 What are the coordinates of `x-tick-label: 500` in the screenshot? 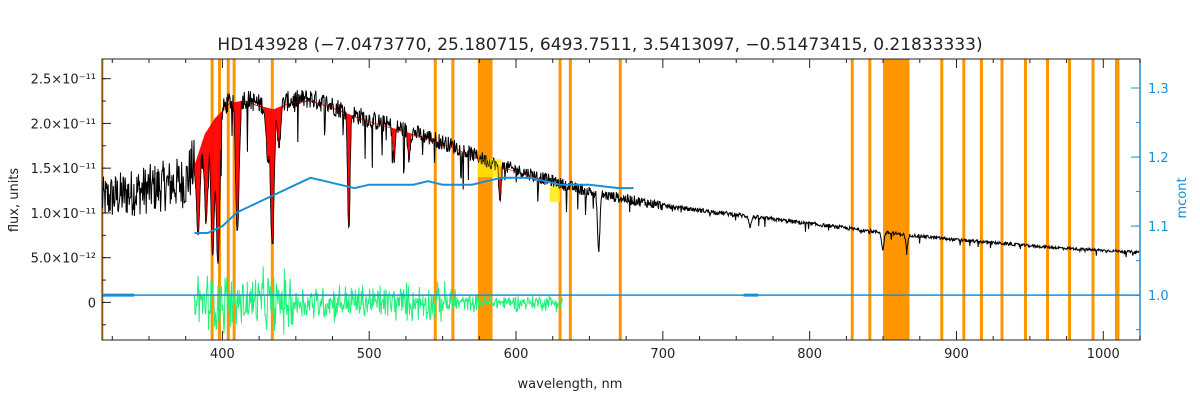 It's located at (369, 354).